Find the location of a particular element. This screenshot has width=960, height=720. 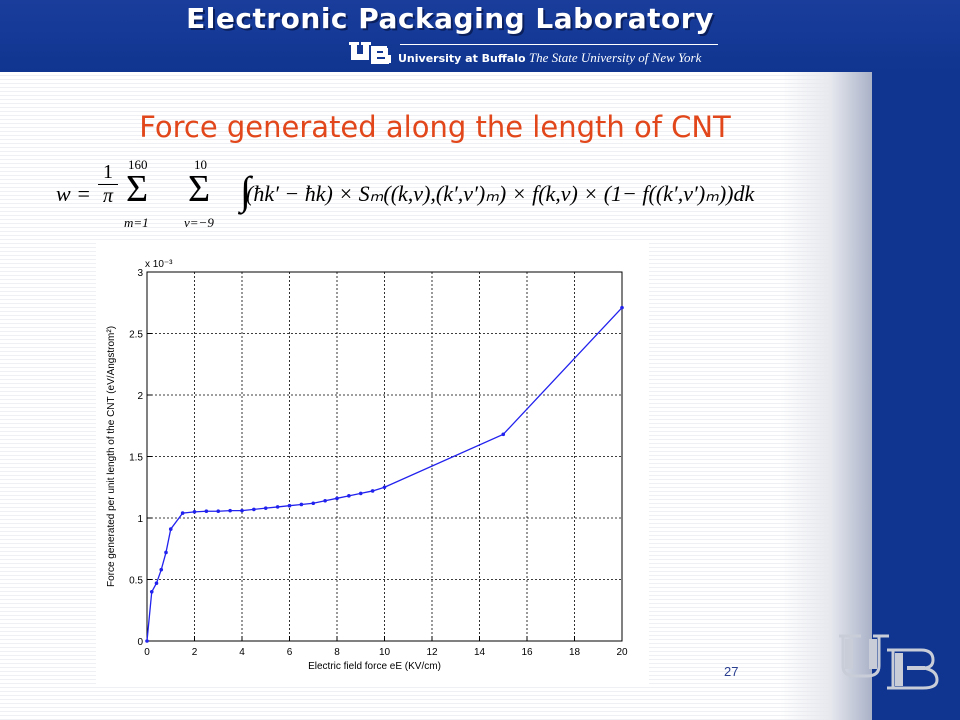

x-tick-label: 12 is located at coordinates (432, 652).